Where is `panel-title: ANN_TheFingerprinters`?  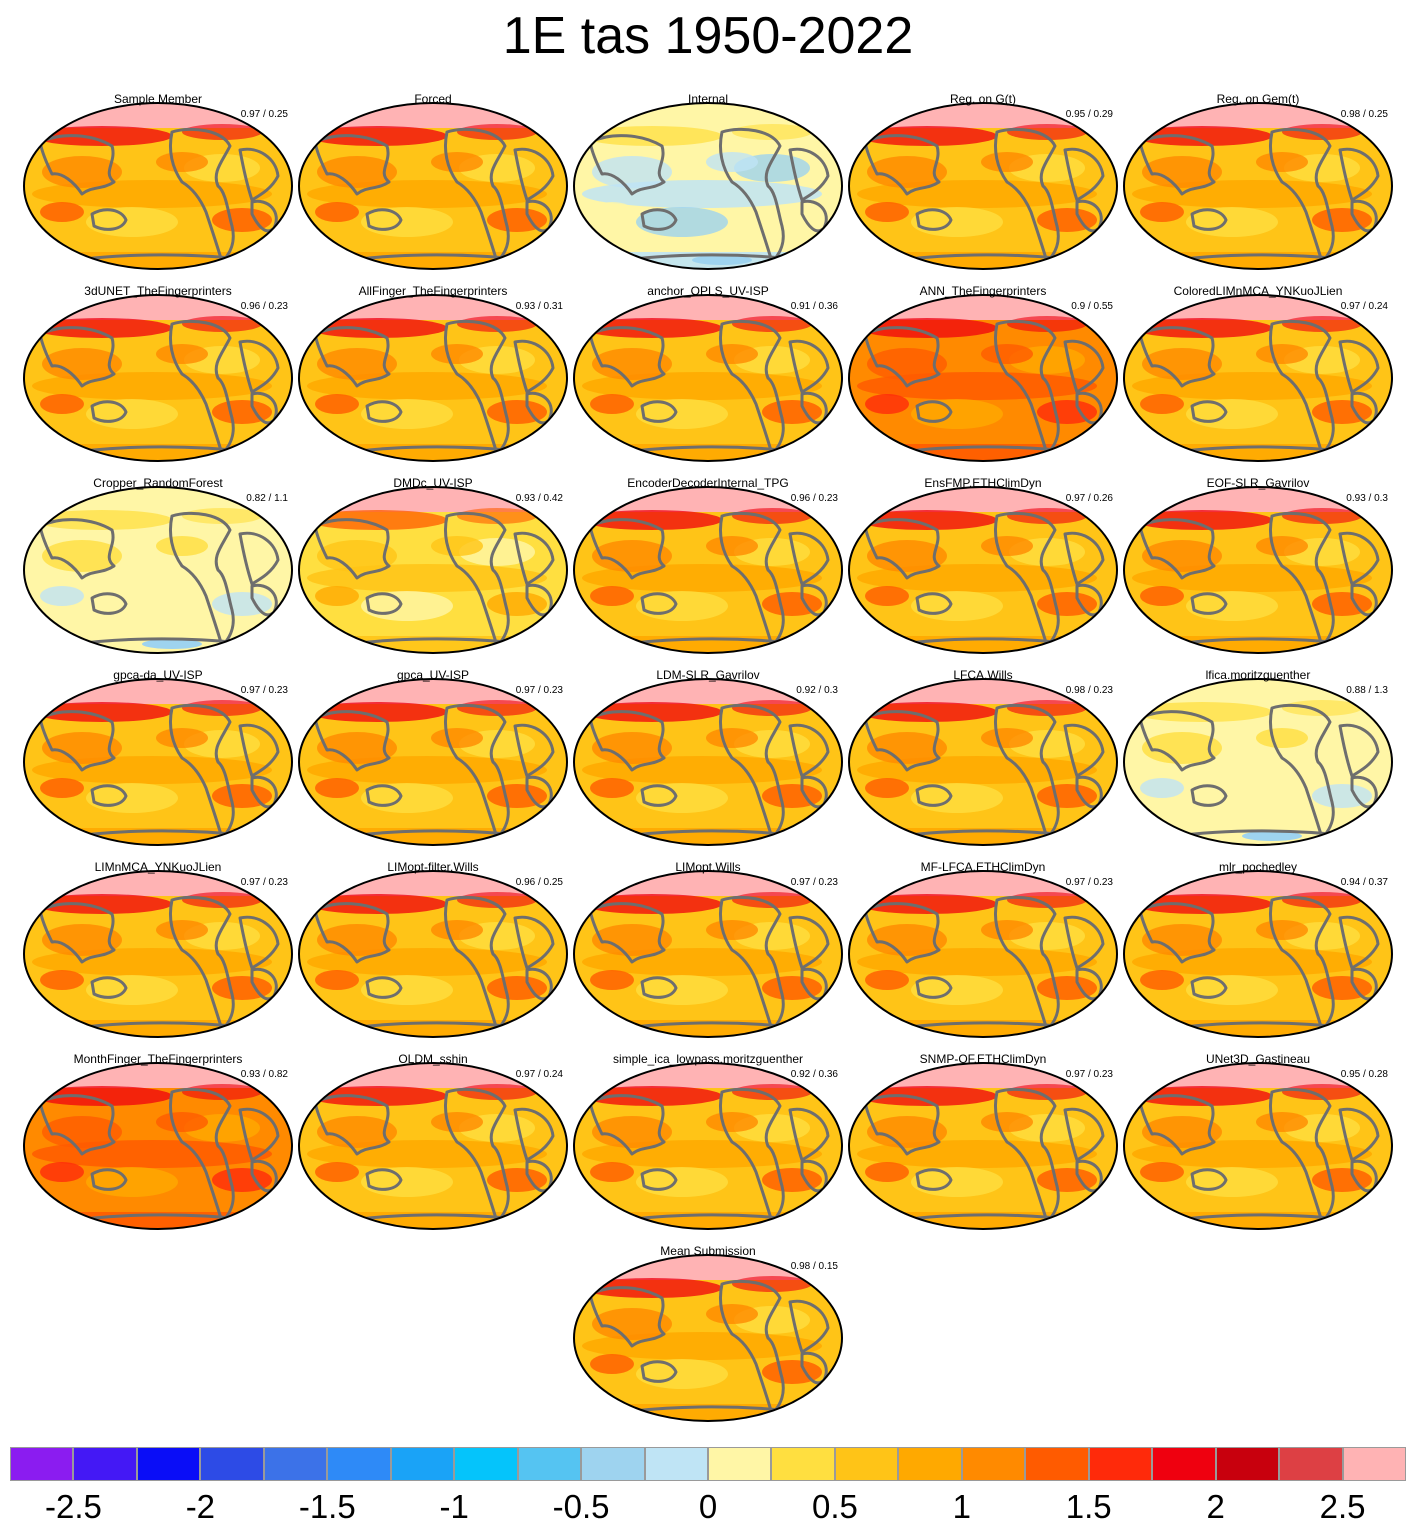
panel-title: ANN_TheFingerprinters is located at coordinates (983, 291).